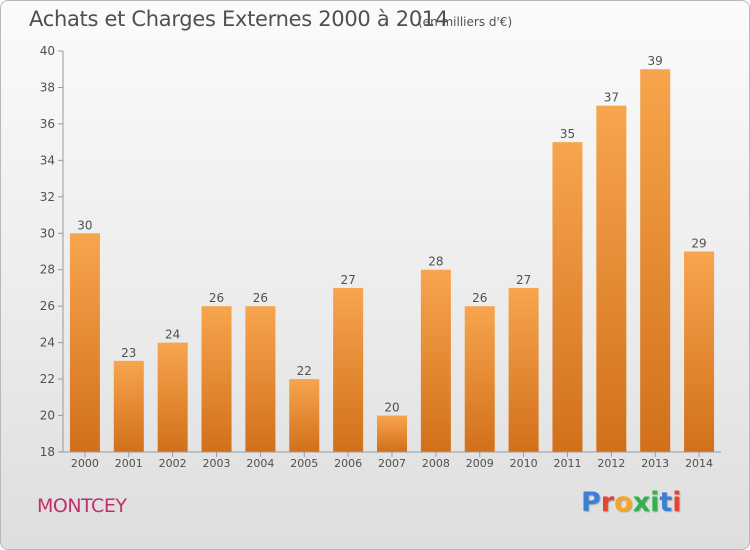 The image size is (750, 550). I want to click on y-tick-label: 24, so click(47, 343).